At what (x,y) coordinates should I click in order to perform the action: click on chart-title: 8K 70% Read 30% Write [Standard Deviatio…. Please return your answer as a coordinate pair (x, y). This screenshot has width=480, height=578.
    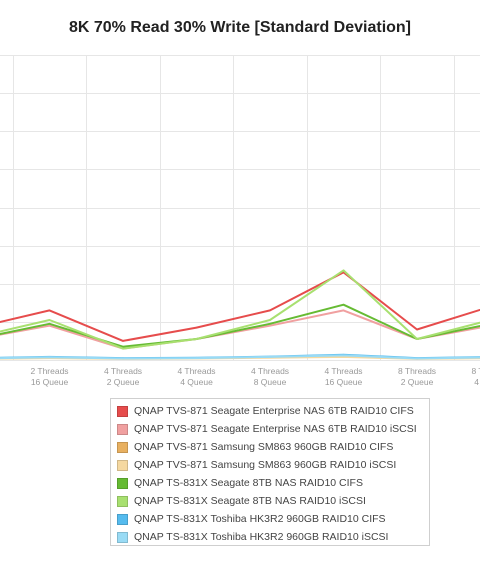
    Looking at the image, I should click on (240, 27).